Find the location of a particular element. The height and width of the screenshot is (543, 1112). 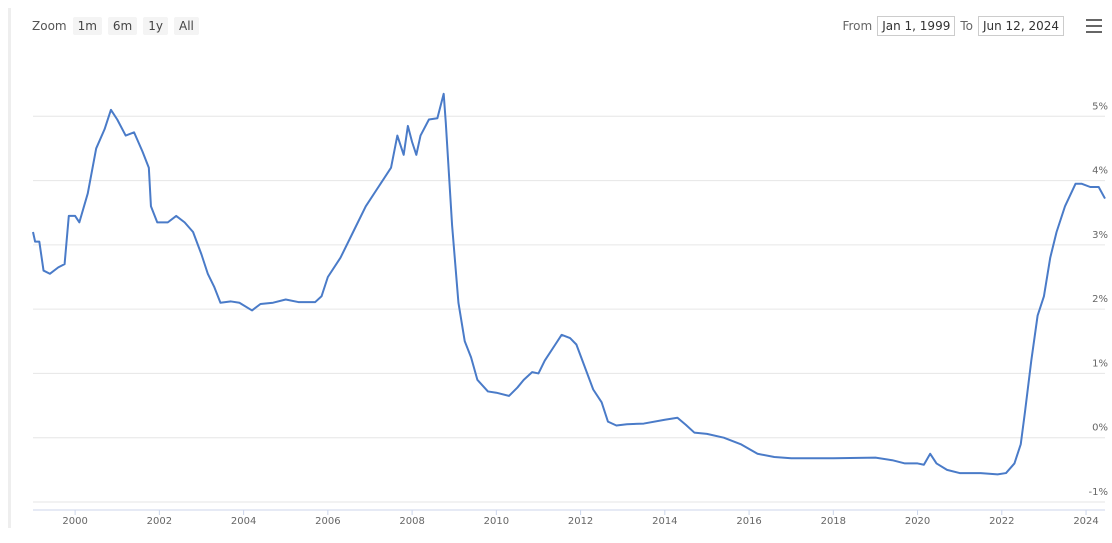

x-tick-label: 2010 is located at coordinates (496, 521).